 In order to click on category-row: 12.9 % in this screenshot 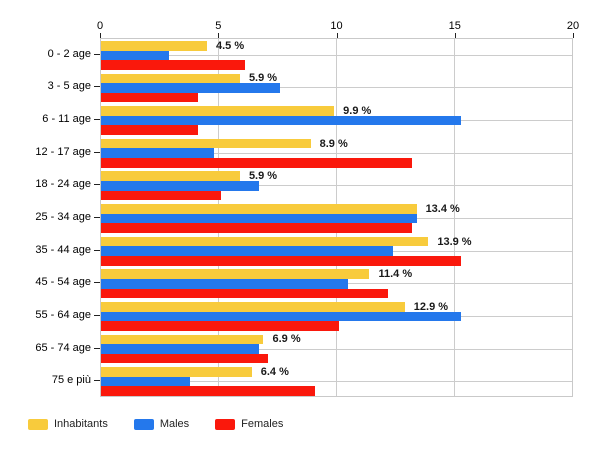, I will do `click(336, 316)`.